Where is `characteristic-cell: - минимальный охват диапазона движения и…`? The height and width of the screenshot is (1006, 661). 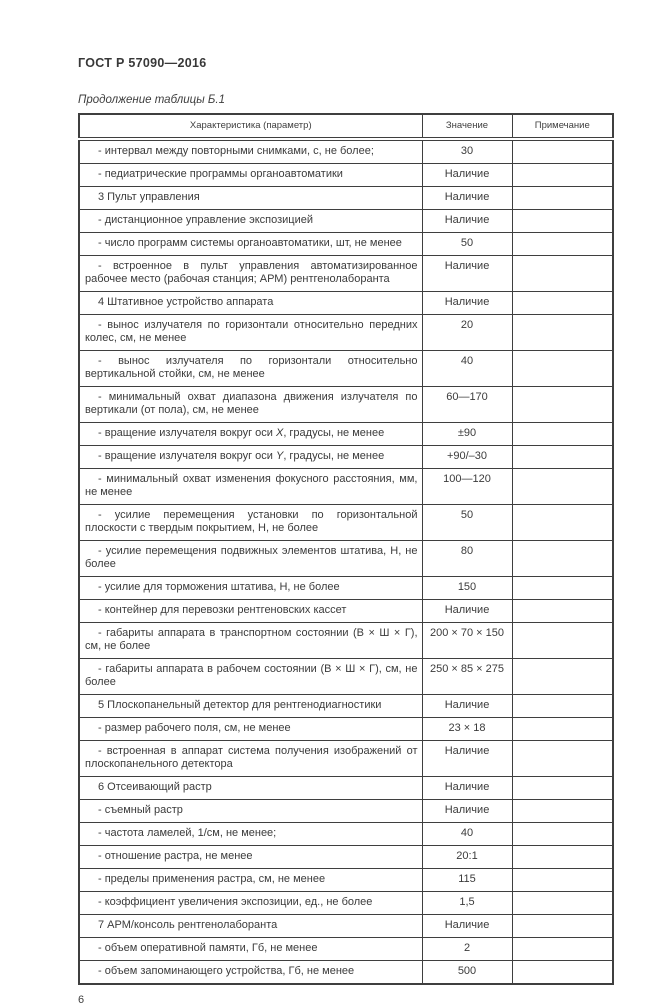
characteristic-cell: - минимальный охват диапазона движения и… is located at coordinates (250, 404).